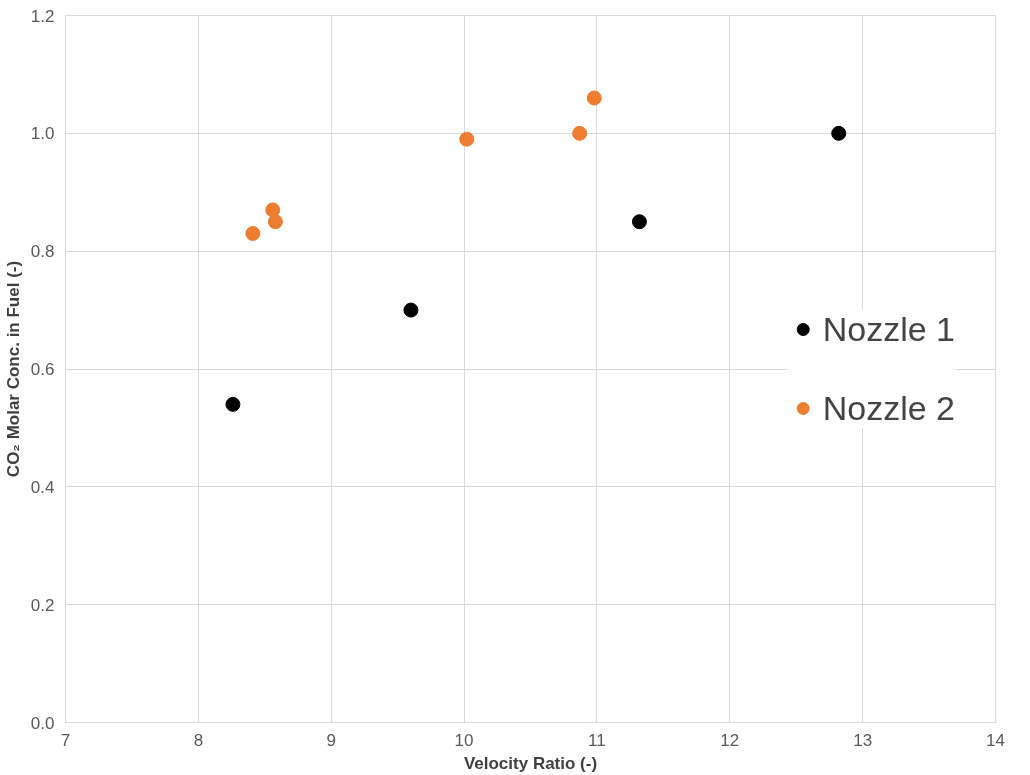  Describe the element at coordinates (42, 252) in the screenshot. I see `y-tick-label: 0.8` at that location.